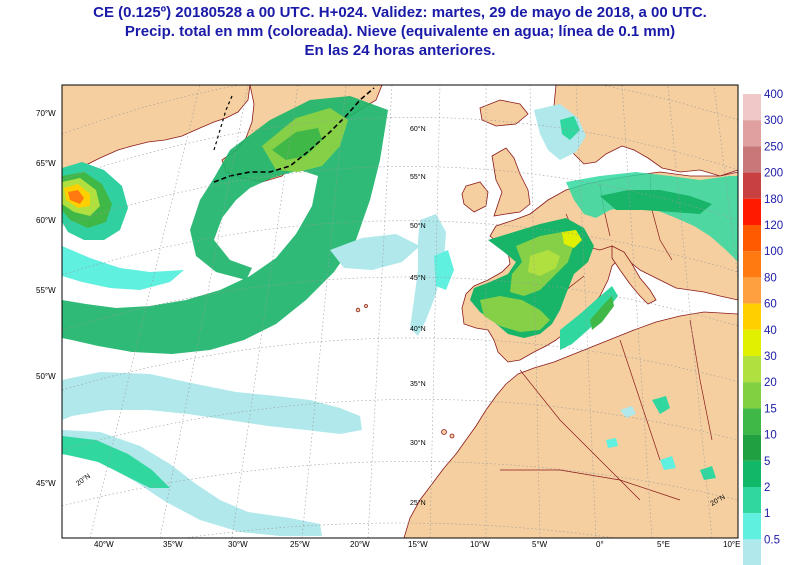  Describe the element at coordinates (731, 544) in the screenshot. I see `lon-label-10e: 10°E` at that location.